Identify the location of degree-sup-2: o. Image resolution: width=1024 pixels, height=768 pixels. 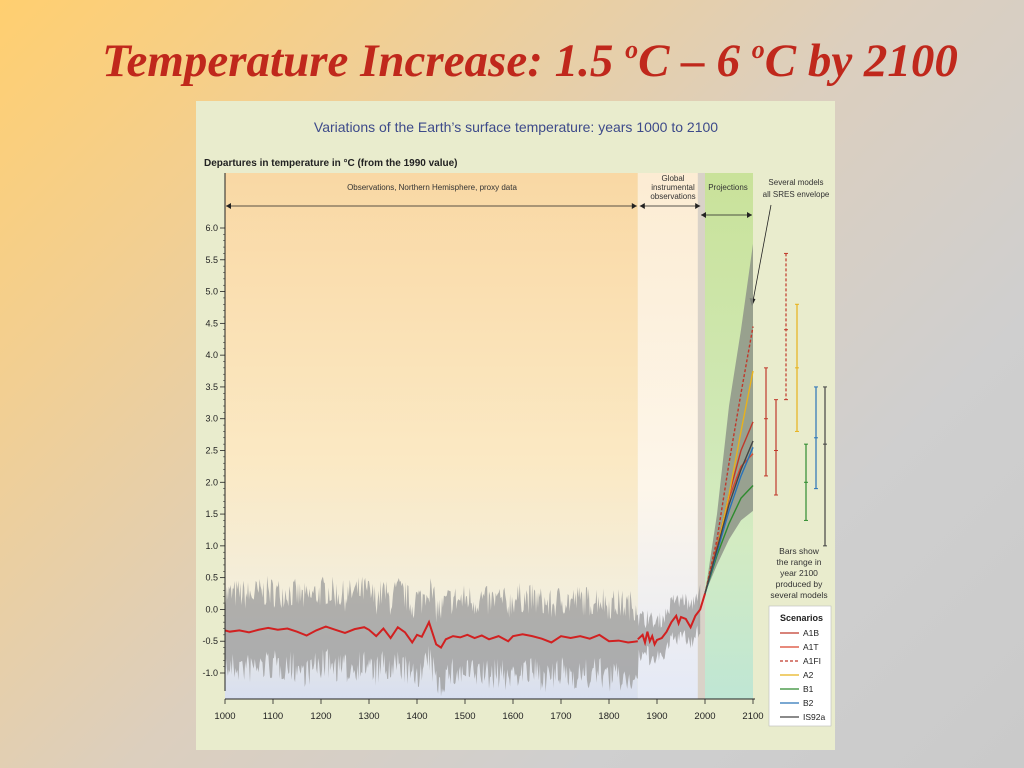
(758, 49).